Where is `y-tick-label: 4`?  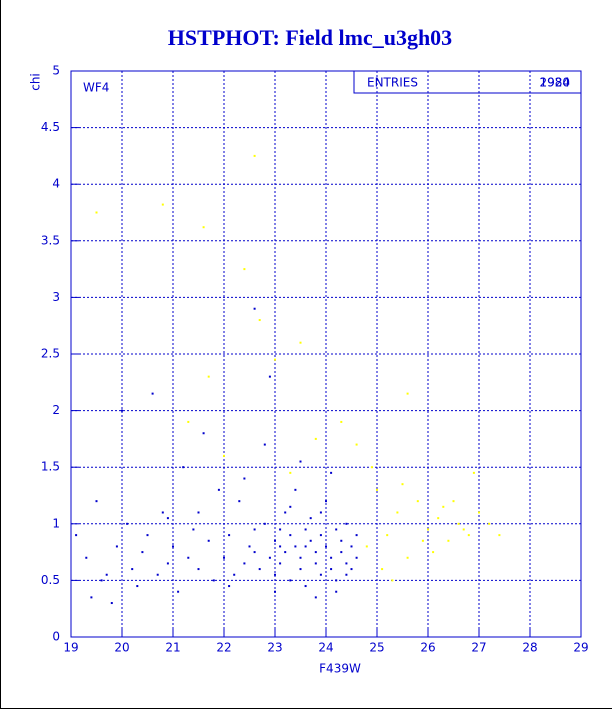 y-tick-label: 4 is located at coordinates (56, 184).